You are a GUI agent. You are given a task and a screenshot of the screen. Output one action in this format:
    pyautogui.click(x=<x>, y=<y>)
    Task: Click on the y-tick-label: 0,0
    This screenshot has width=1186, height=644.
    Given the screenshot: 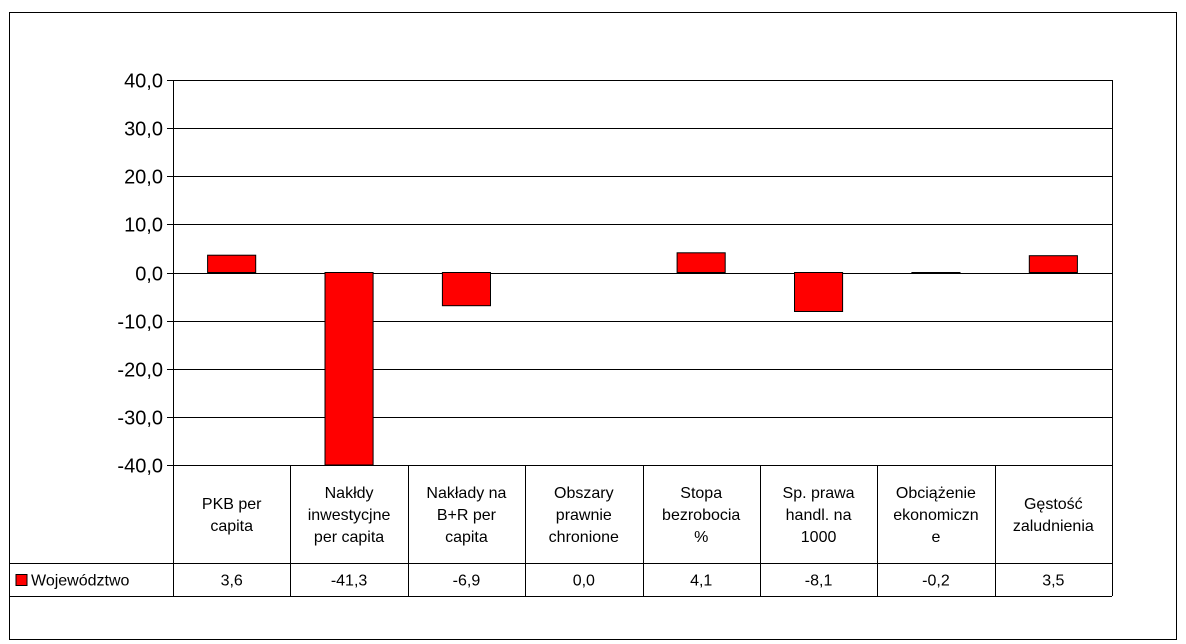 What is the action you would take?
    pyautogui.click(x=149, y=275)
    